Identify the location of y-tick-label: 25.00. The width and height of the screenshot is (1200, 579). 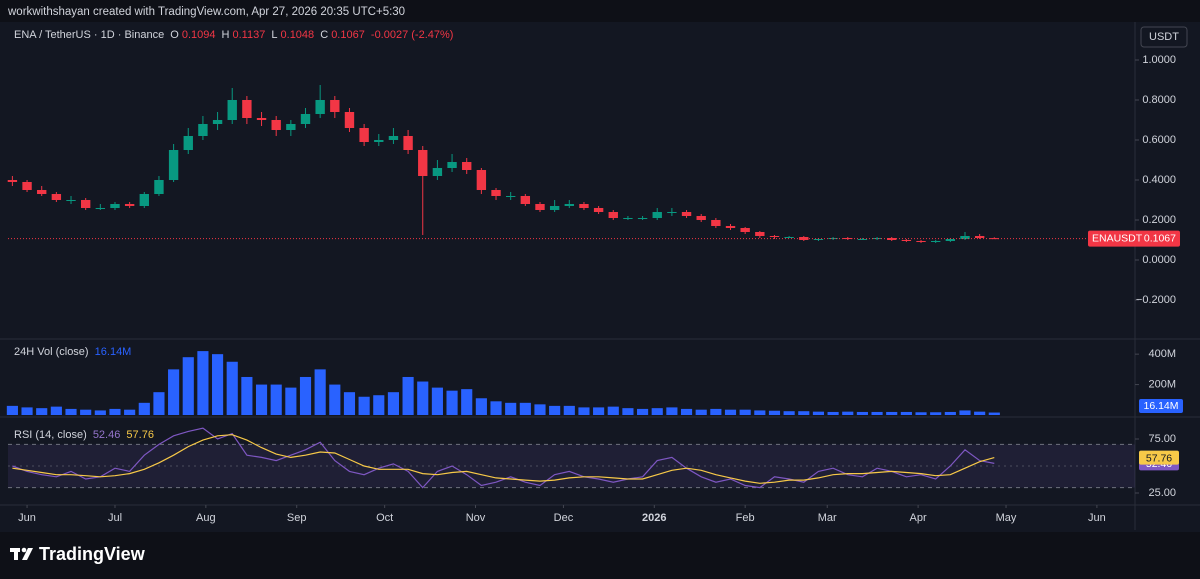
(1162, 493).